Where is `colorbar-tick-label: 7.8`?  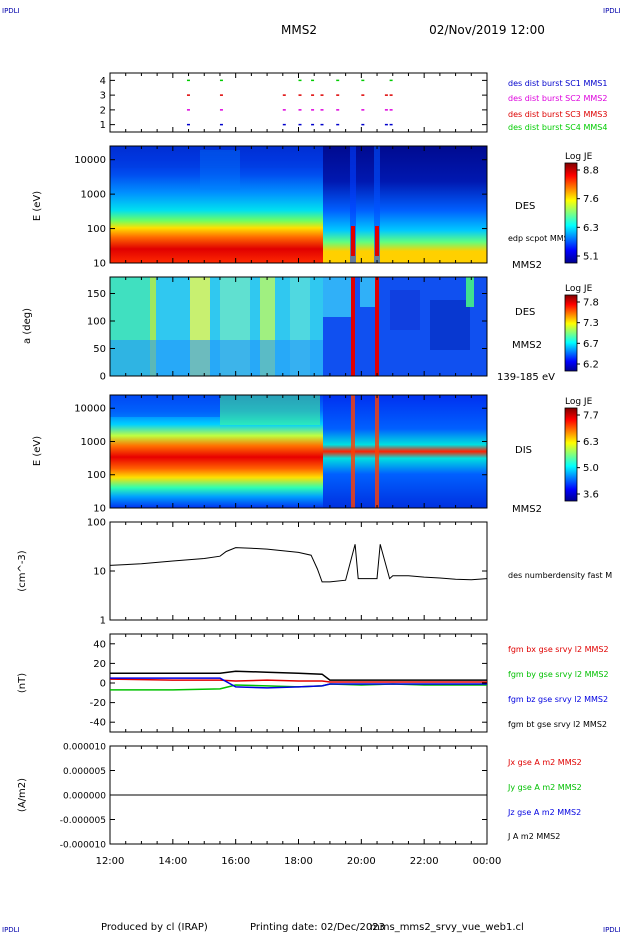 colorbar-tick-label: 7.8 is located at coordinates (591, 303).